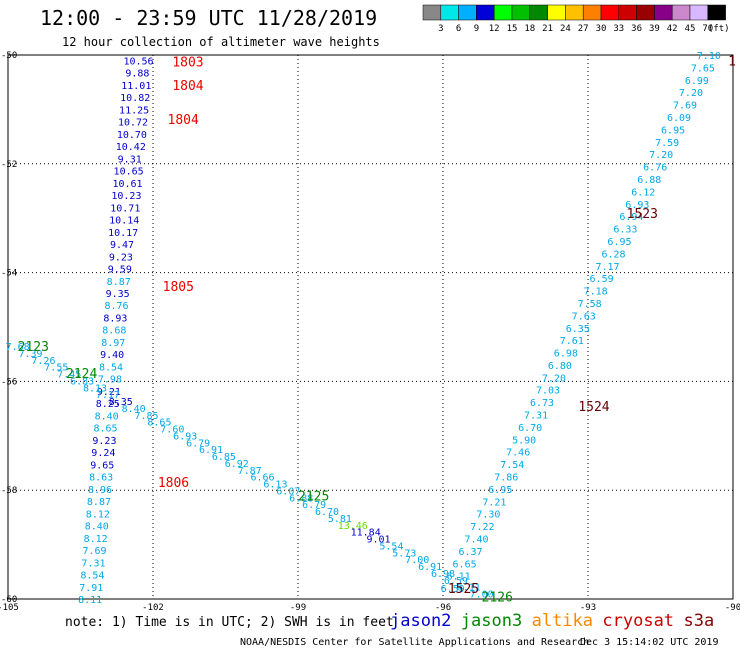 Image resolution: width=740 pixels, height=650 pixels. Describe the element at coordinates (440, 29) in the screenshot. I see `legend-label: 3` at that location.